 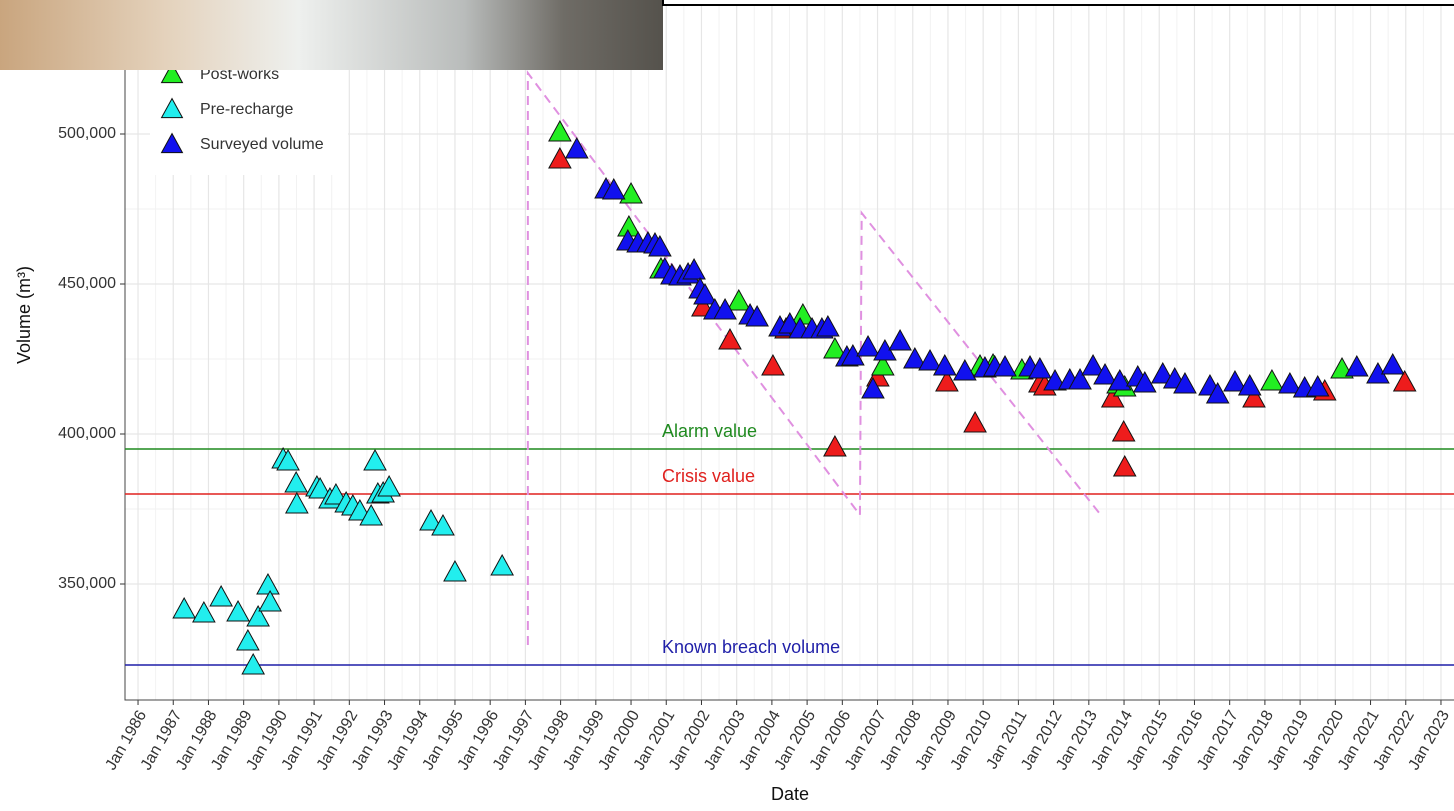 I want to click on y-tick-label: 350,000, so click(x=87, y=583).